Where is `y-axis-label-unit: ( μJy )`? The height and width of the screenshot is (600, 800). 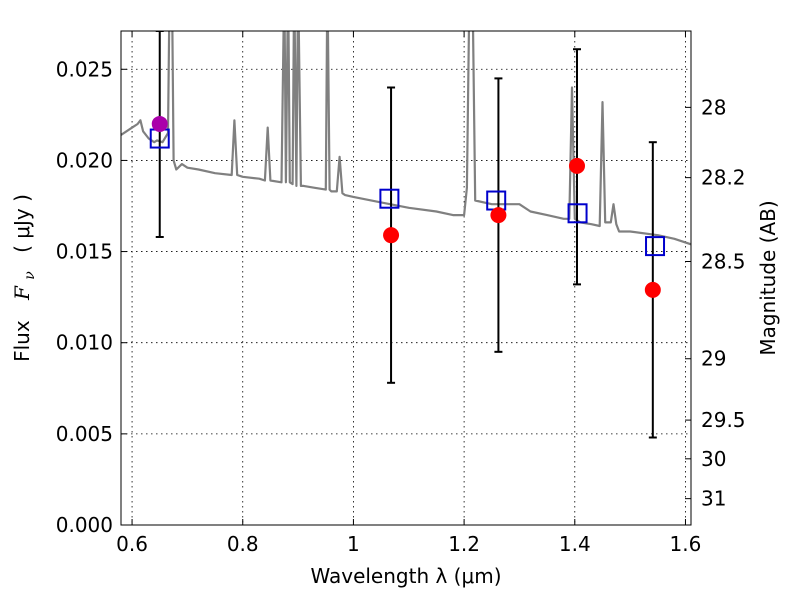 y-axis-label-unit: ( μJy ) is located at coordinates (22, 223).